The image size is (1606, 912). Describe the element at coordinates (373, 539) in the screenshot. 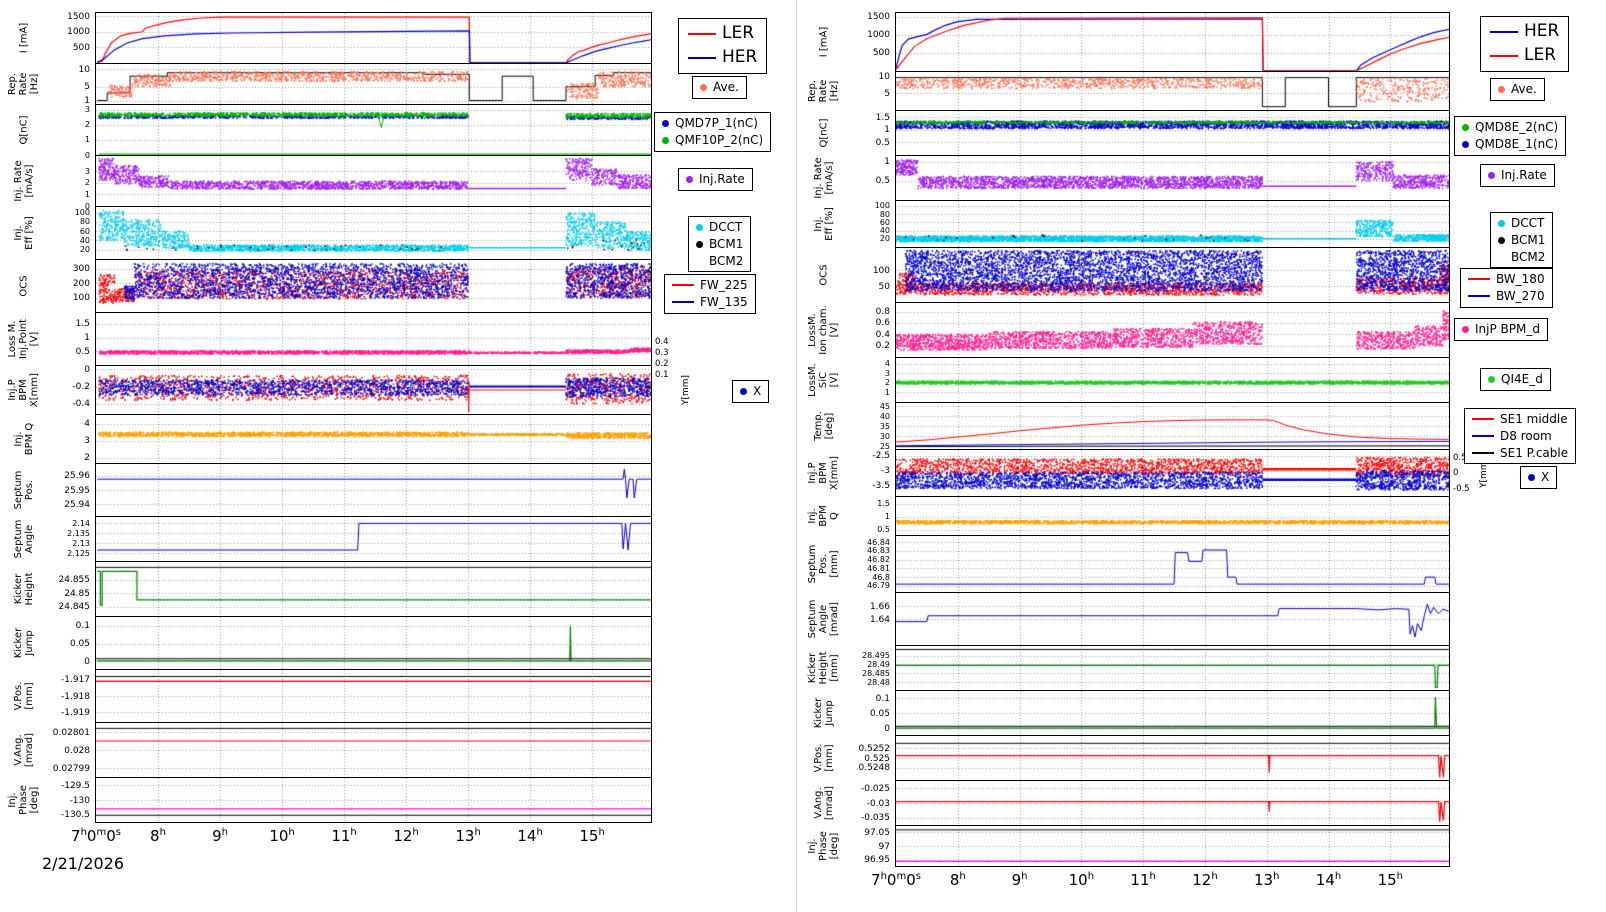

I see `plot-canvas-ler-septum-angle` at that location.